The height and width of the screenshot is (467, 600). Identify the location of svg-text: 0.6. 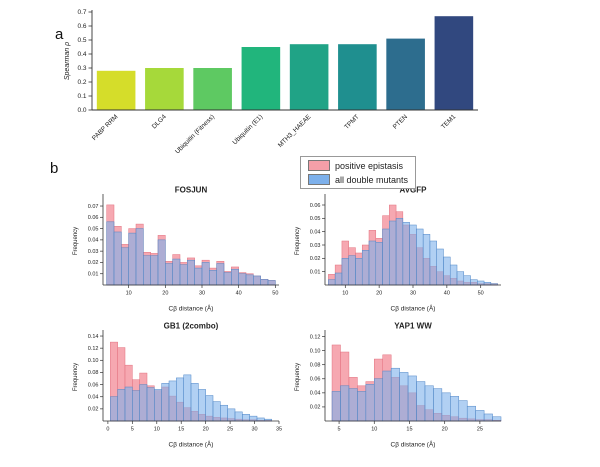
(81, 26).